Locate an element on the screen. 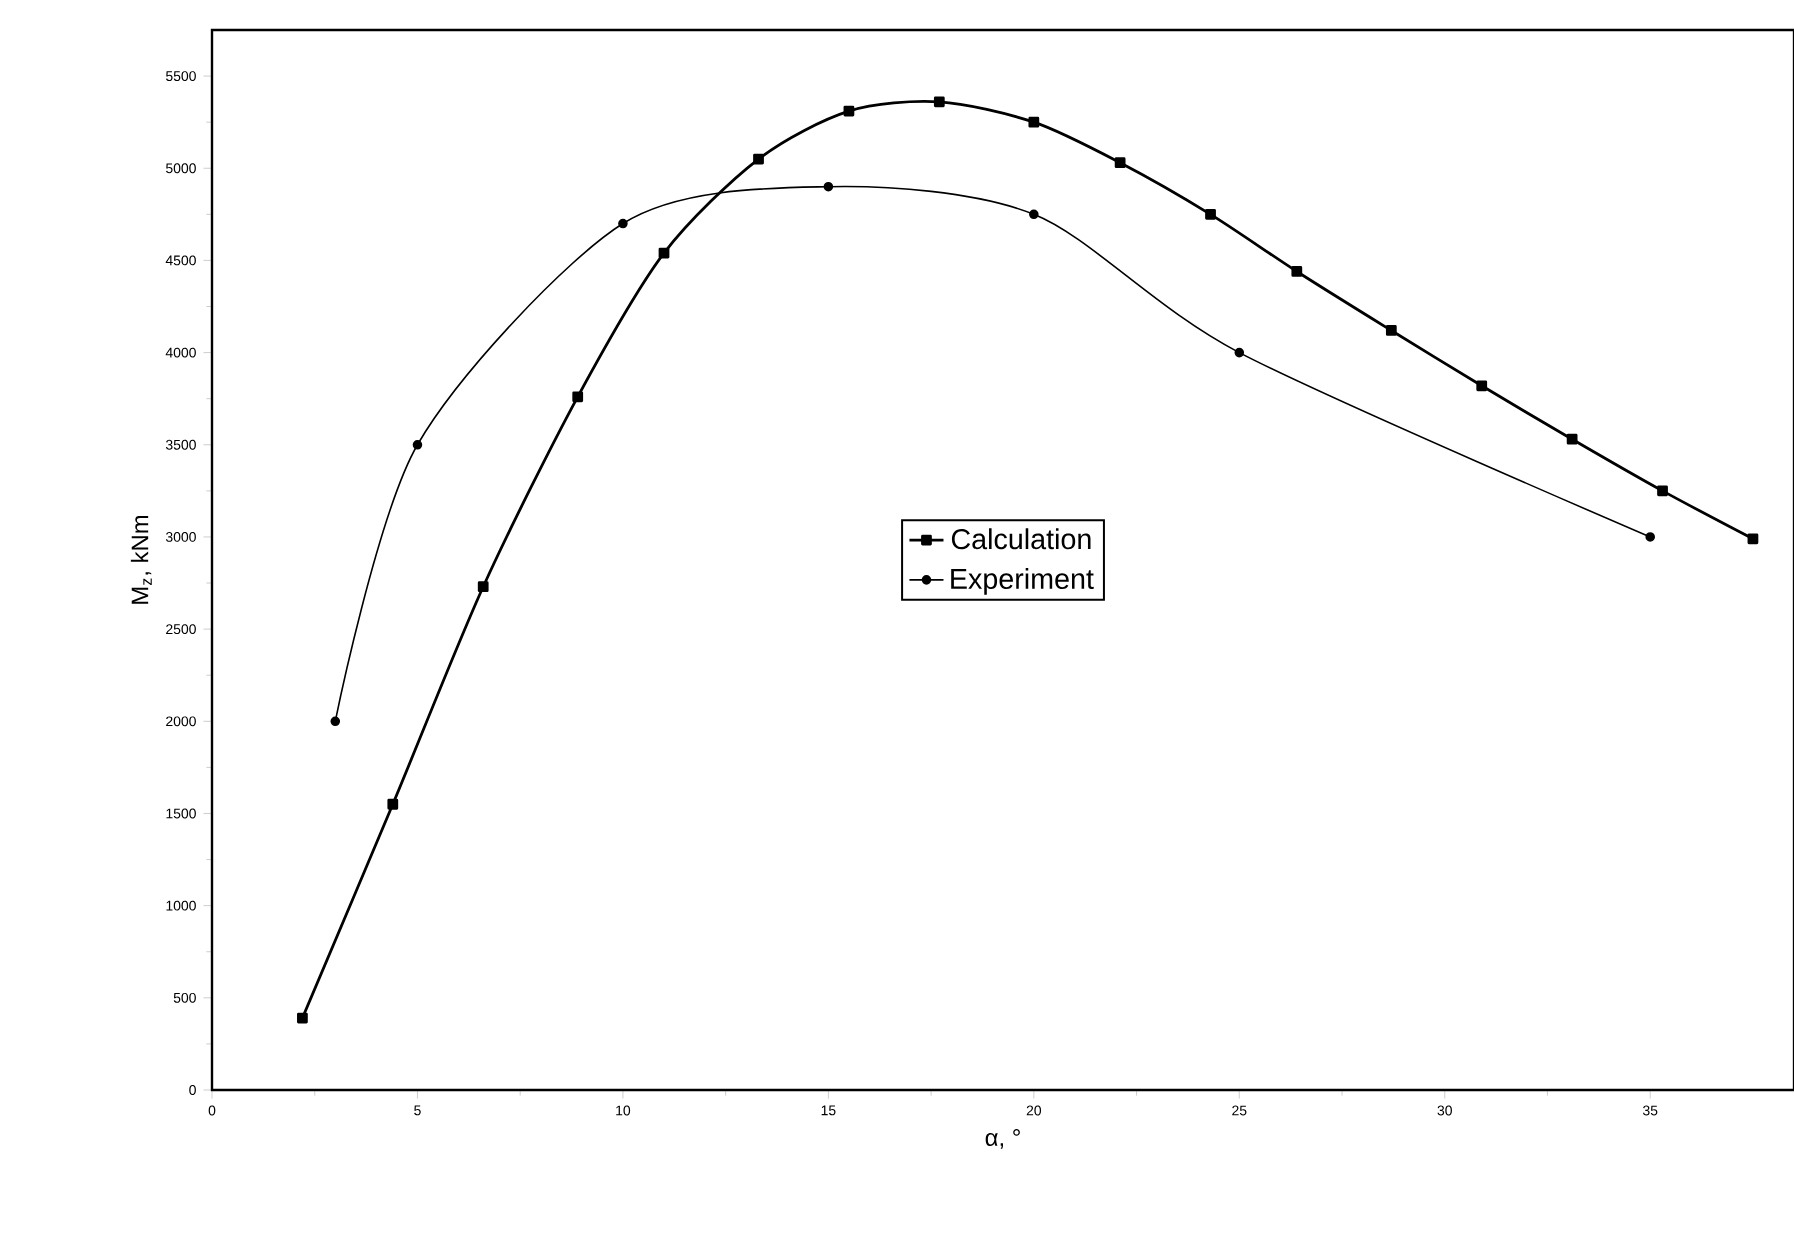  y-axis-title: M$_{z}$, kNm is located at coordinates (141, 559).